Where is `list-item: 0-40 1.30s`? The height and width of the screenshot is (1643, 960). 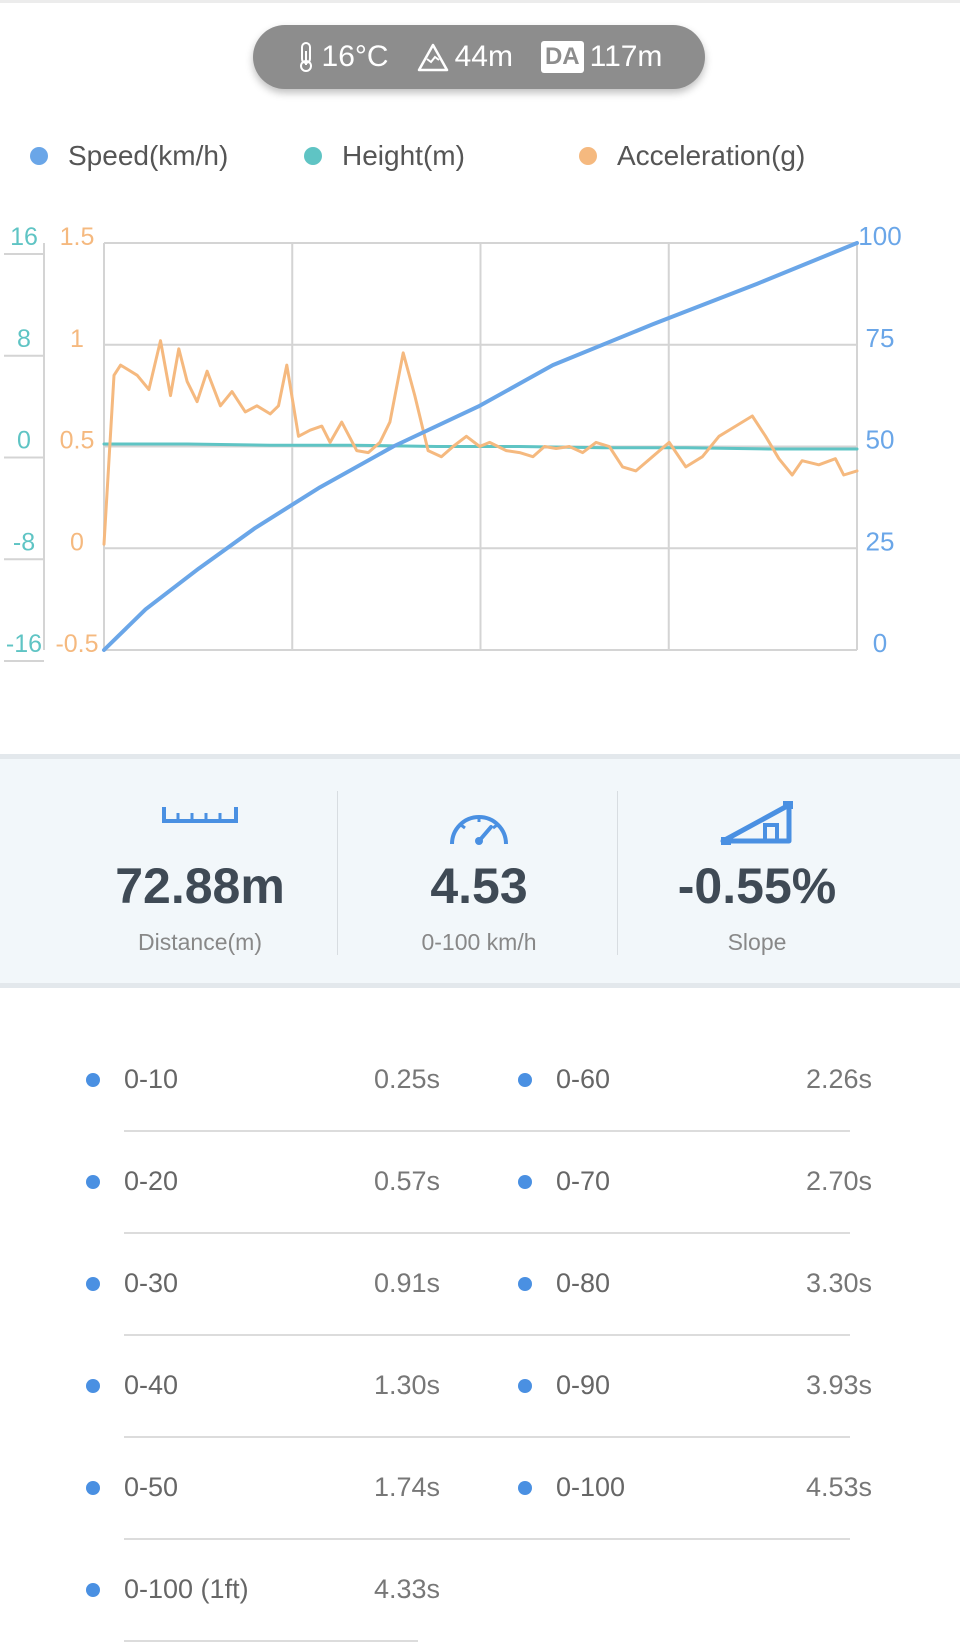 list-item: 0-40 1.30s is located at coordinates (240, 1387).